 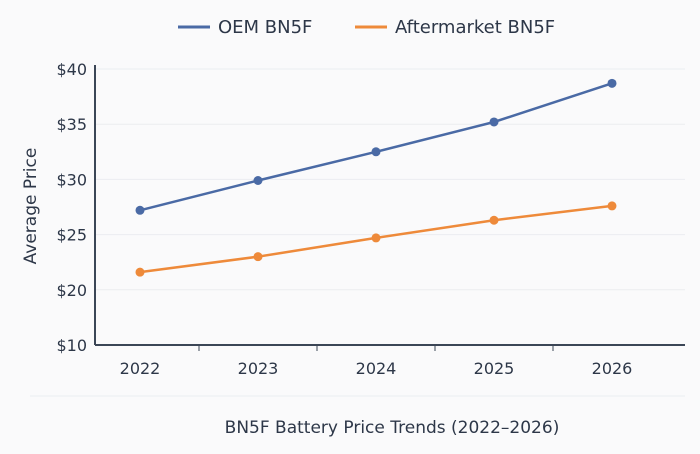 What do you see at coordinates (258, 368) in the screenshot?
I see `x-tick-label: 2023` at bounding box center [258, 368].